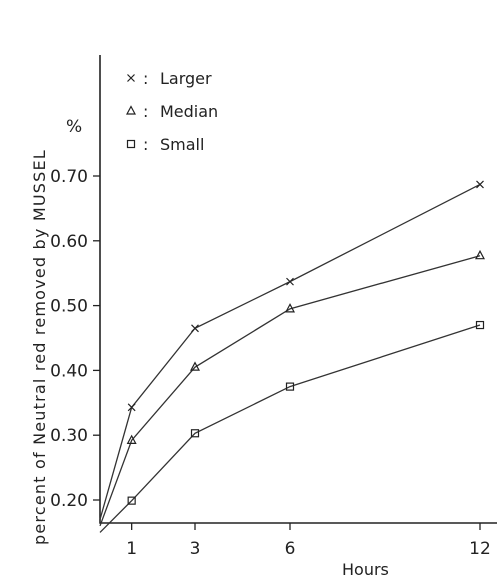 The image size is (501, 581). What do you see at coordinates (69, 371) in the screenshot?
I see `y-tick-label: 0.40` at bounding box center [69, 371].